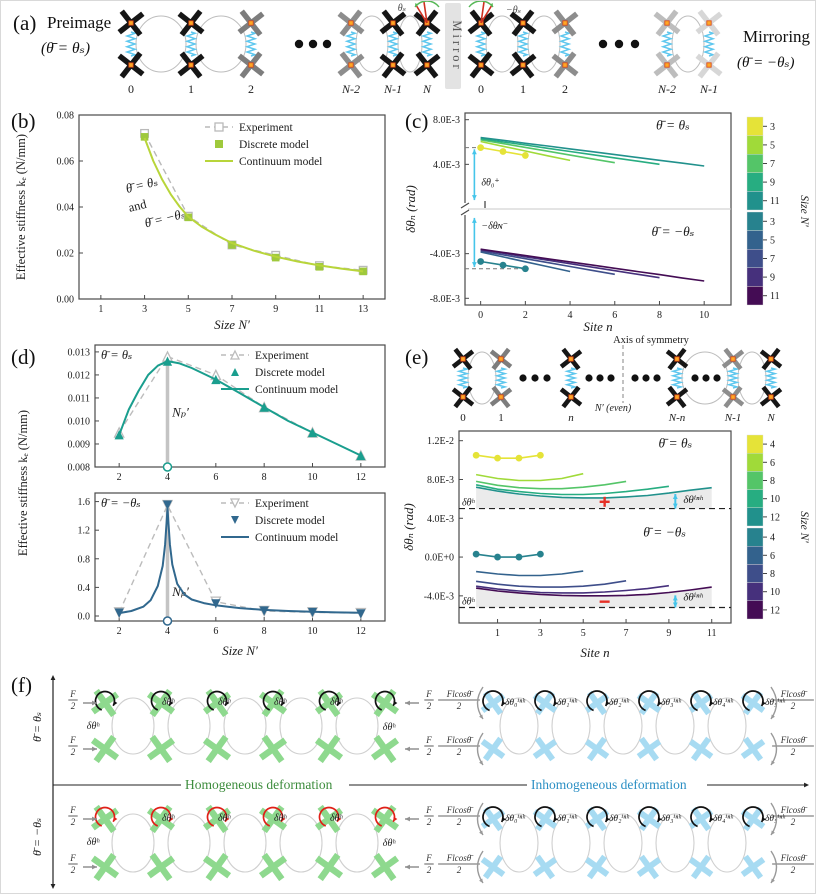 This screenshot has height=894, width=816. What do you see at coordinates (659, 315) in the screenshot?
I see `x-tick-label: 8` at bounding box center [659, 315].